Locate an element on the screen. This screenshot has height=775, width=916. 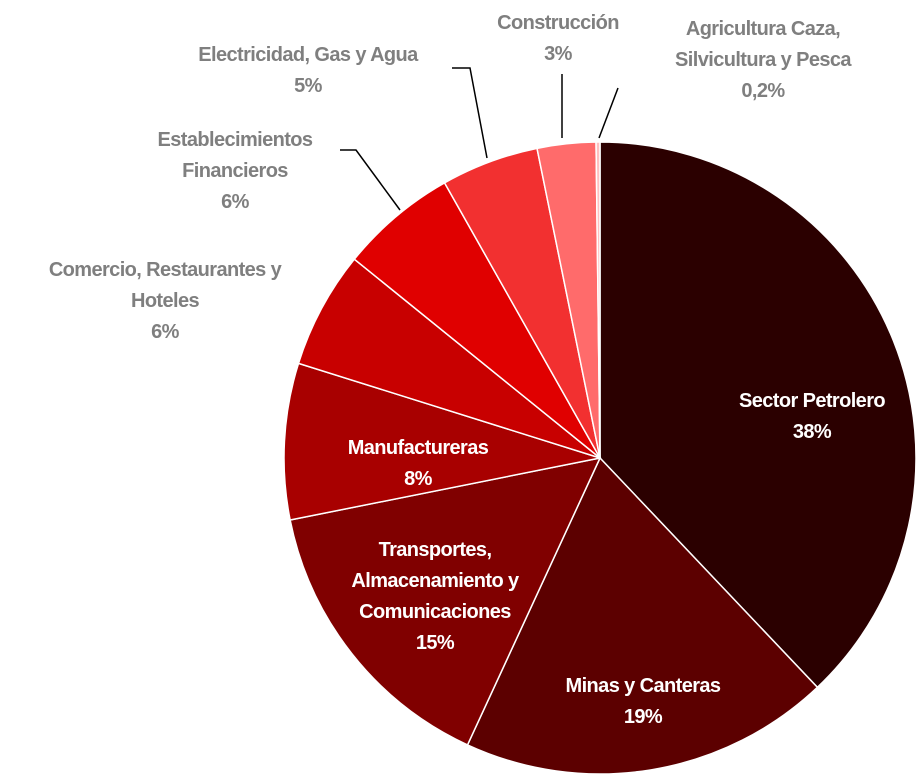
value-label: 8% is located at coordinates (418, 479).